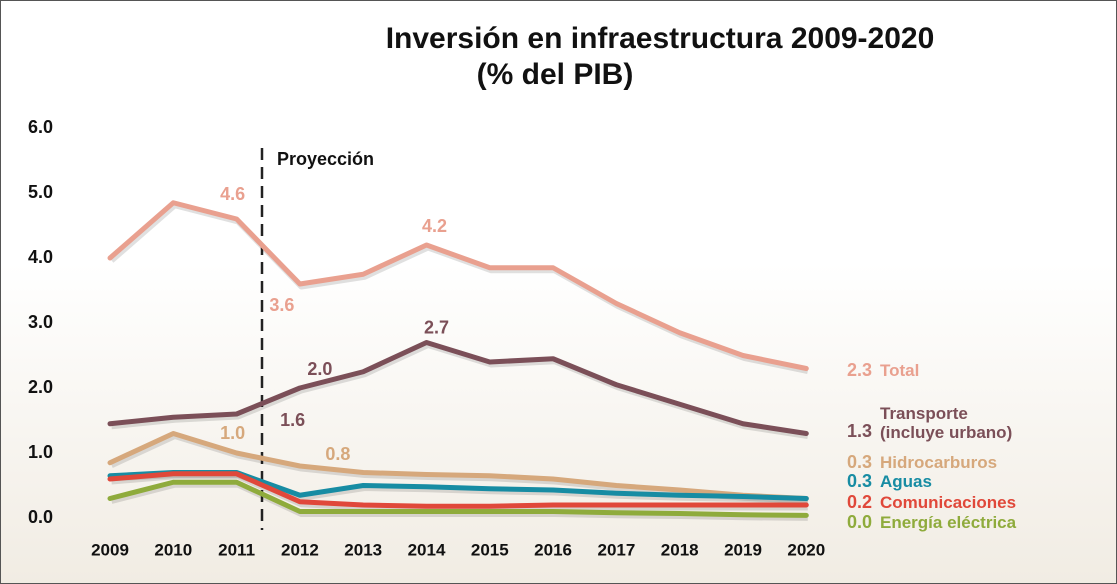  What do you see at coordinates (292, 420) in the screenshot?
I see `value-label: 1.6` at bounding box center [292, 420].